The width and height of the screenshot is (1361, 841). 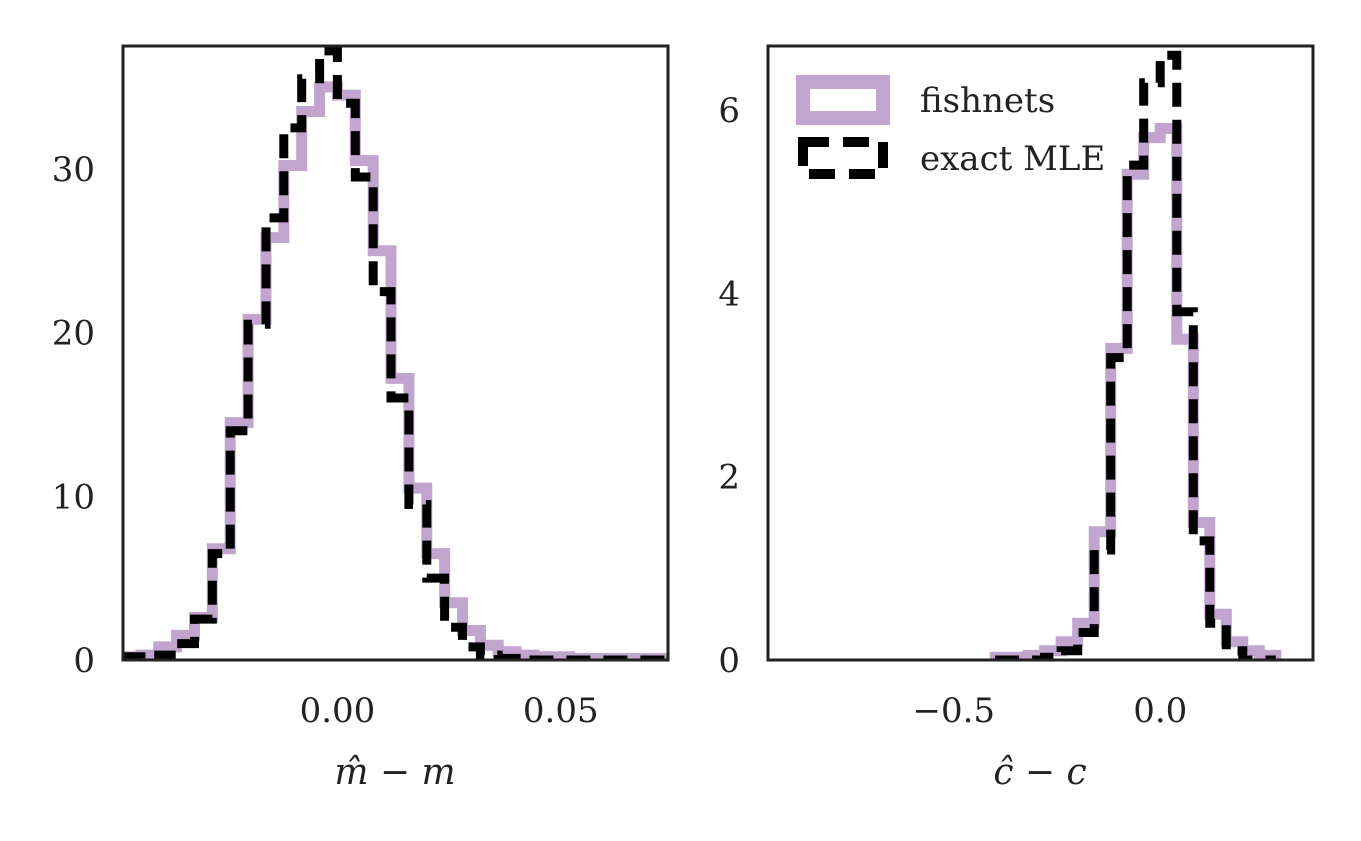 What do you see at coordinates (729, 661) in the screenshot?
I see `right-y-tick-label: 0` at bounding box center [729, 661].